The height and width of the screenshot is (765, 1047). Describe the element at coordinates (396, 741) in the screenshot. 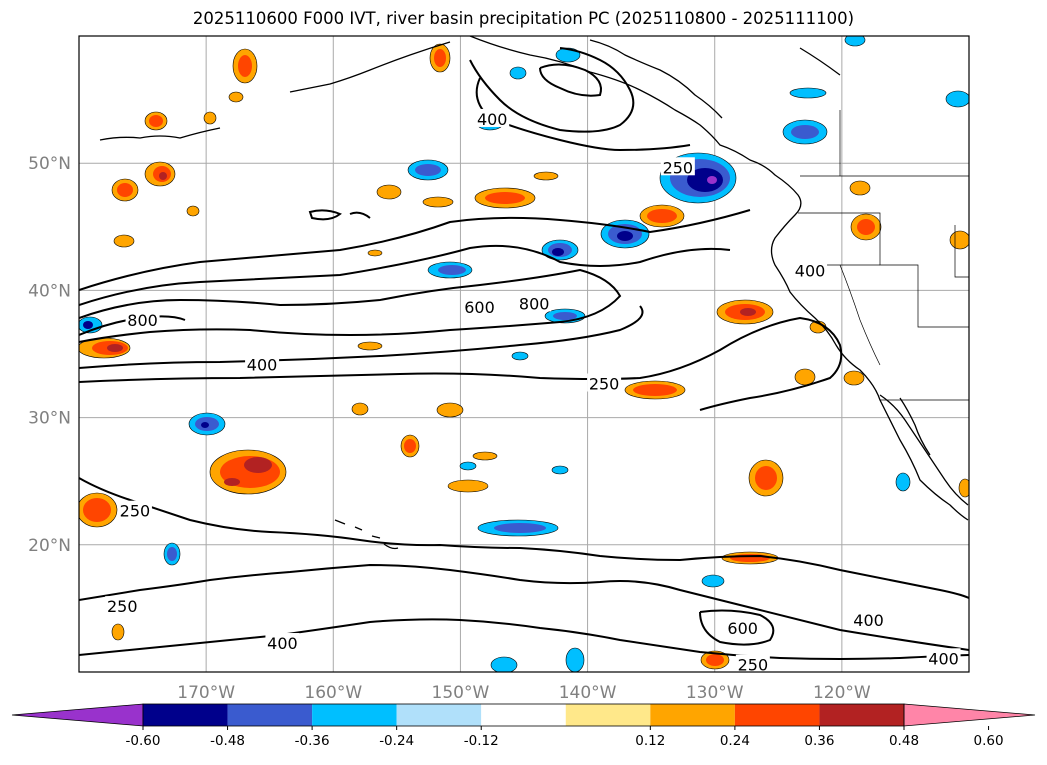

I see `colorbar-tick-label: -0.24` at that location.